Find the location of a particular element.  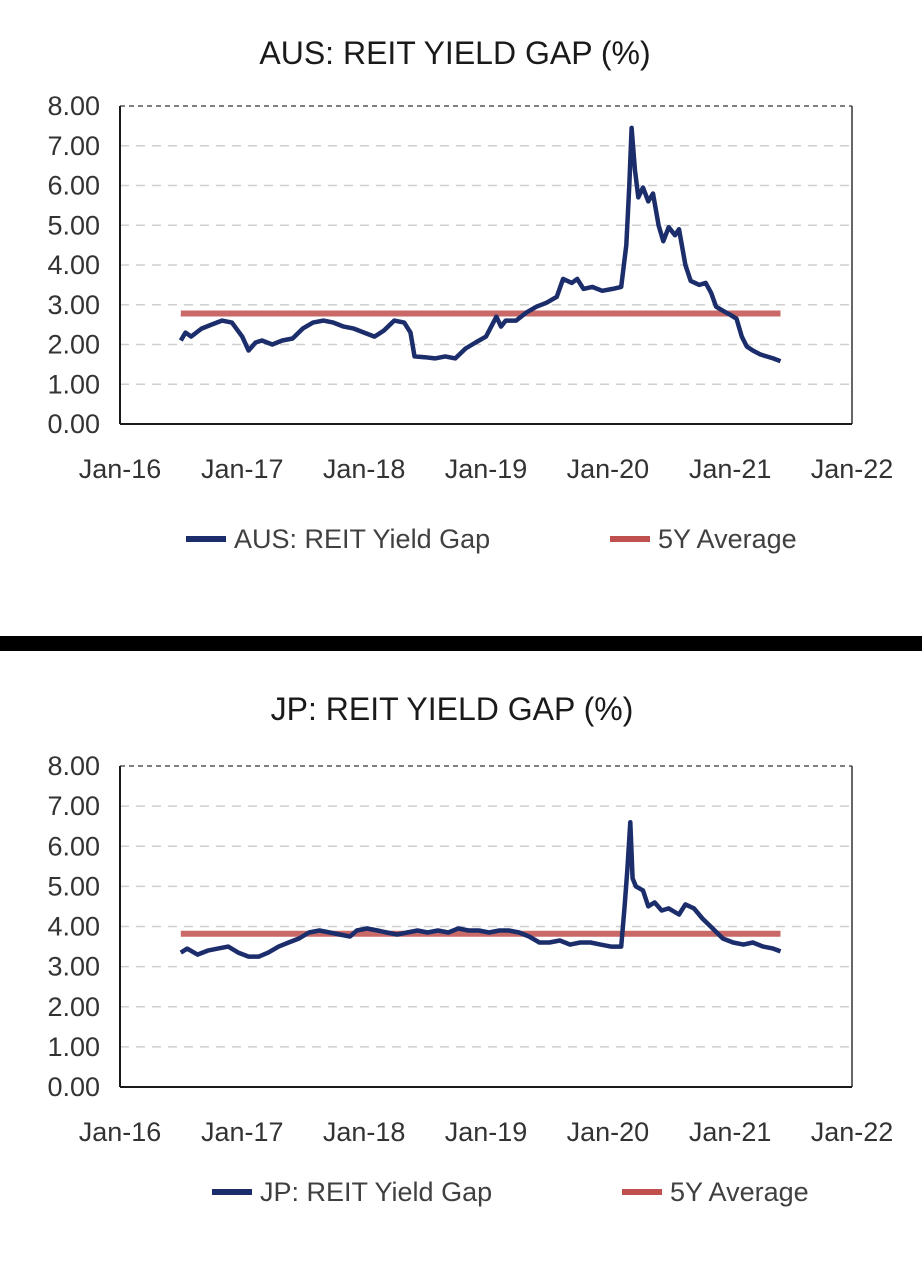

chart-title: AUS: REIT YIELD GAP (%) is located at coordinates (454, 53).